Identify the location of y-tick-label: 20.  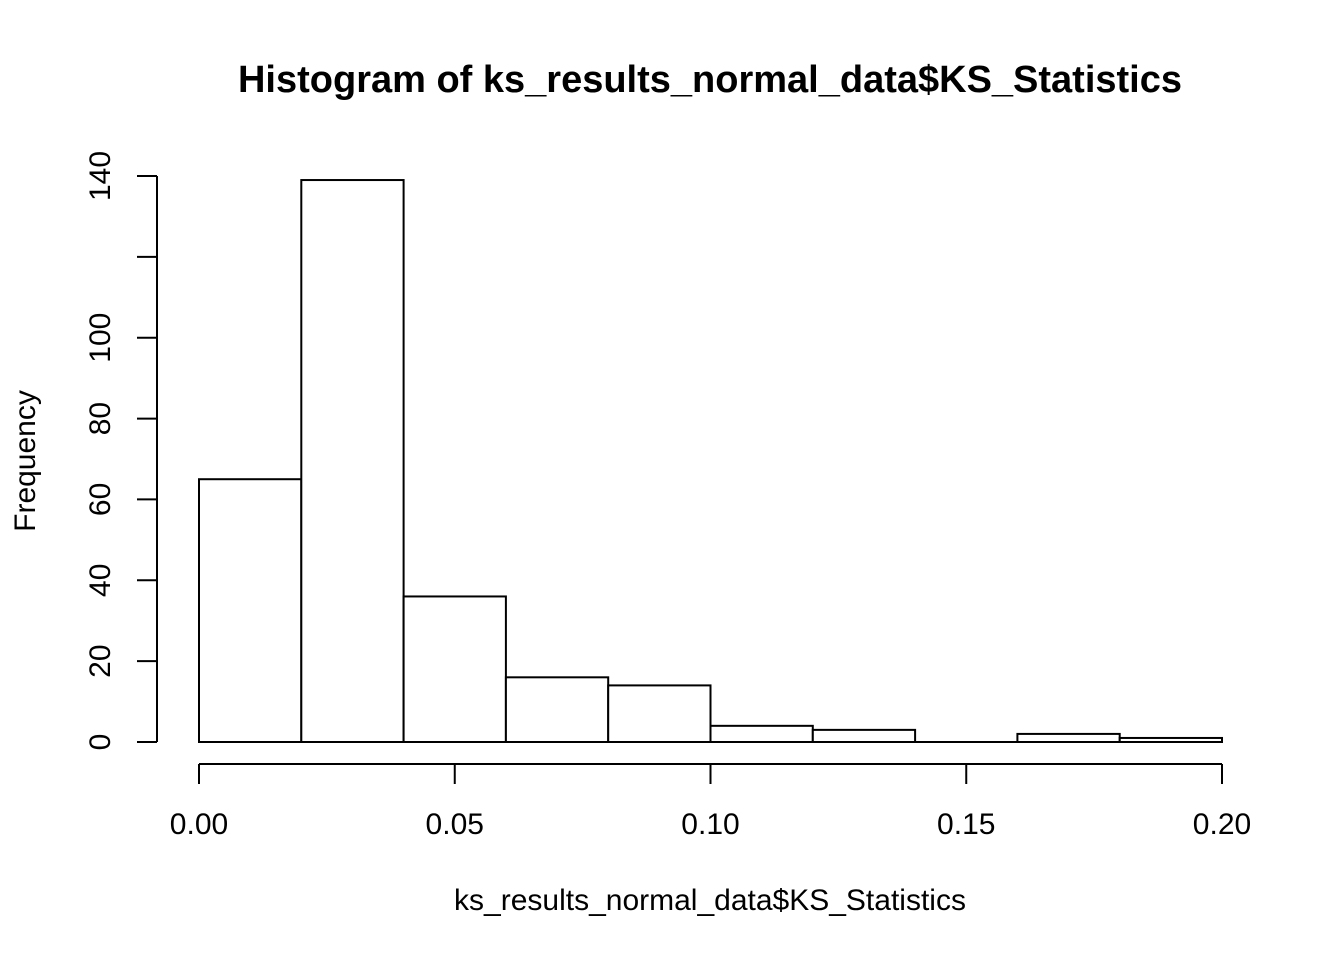
(100, 660).